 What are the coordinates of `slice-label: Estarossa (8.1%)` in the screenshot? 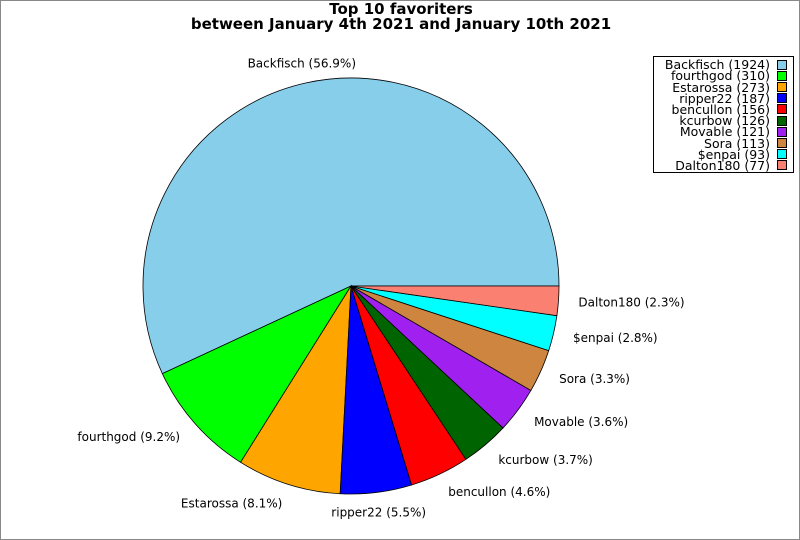 It's located at (231, 503).